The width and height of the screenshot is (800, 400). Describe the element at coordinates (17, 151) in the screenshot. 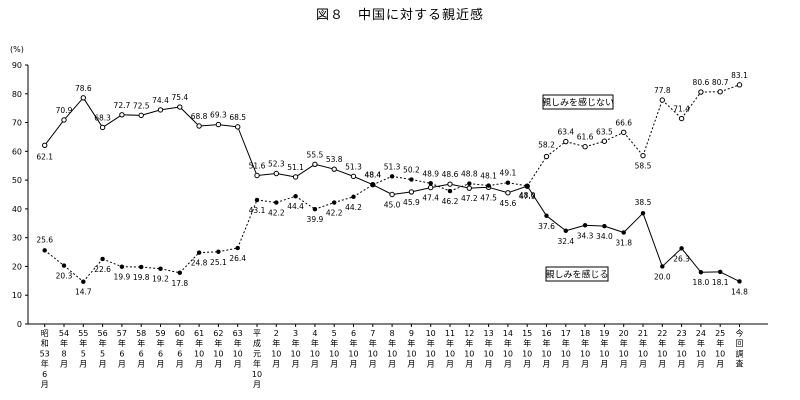

I see `y-tick-label: 60` at that location.